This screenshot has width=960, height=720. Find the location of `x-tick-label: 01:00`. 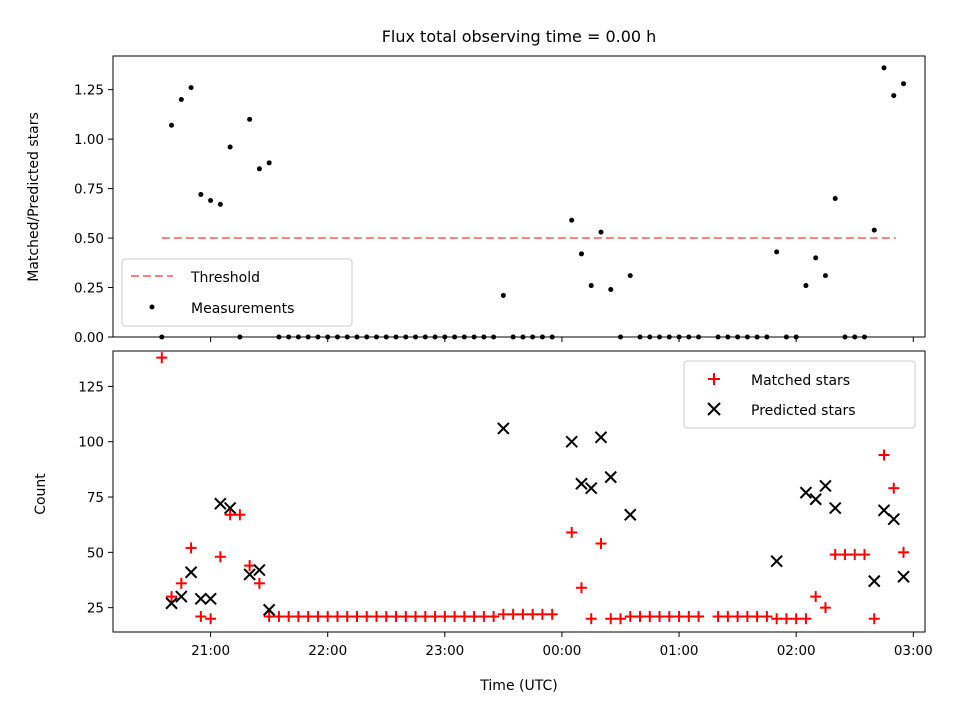

x-tick-label: 01:00 is located at coordinates (679, 651).